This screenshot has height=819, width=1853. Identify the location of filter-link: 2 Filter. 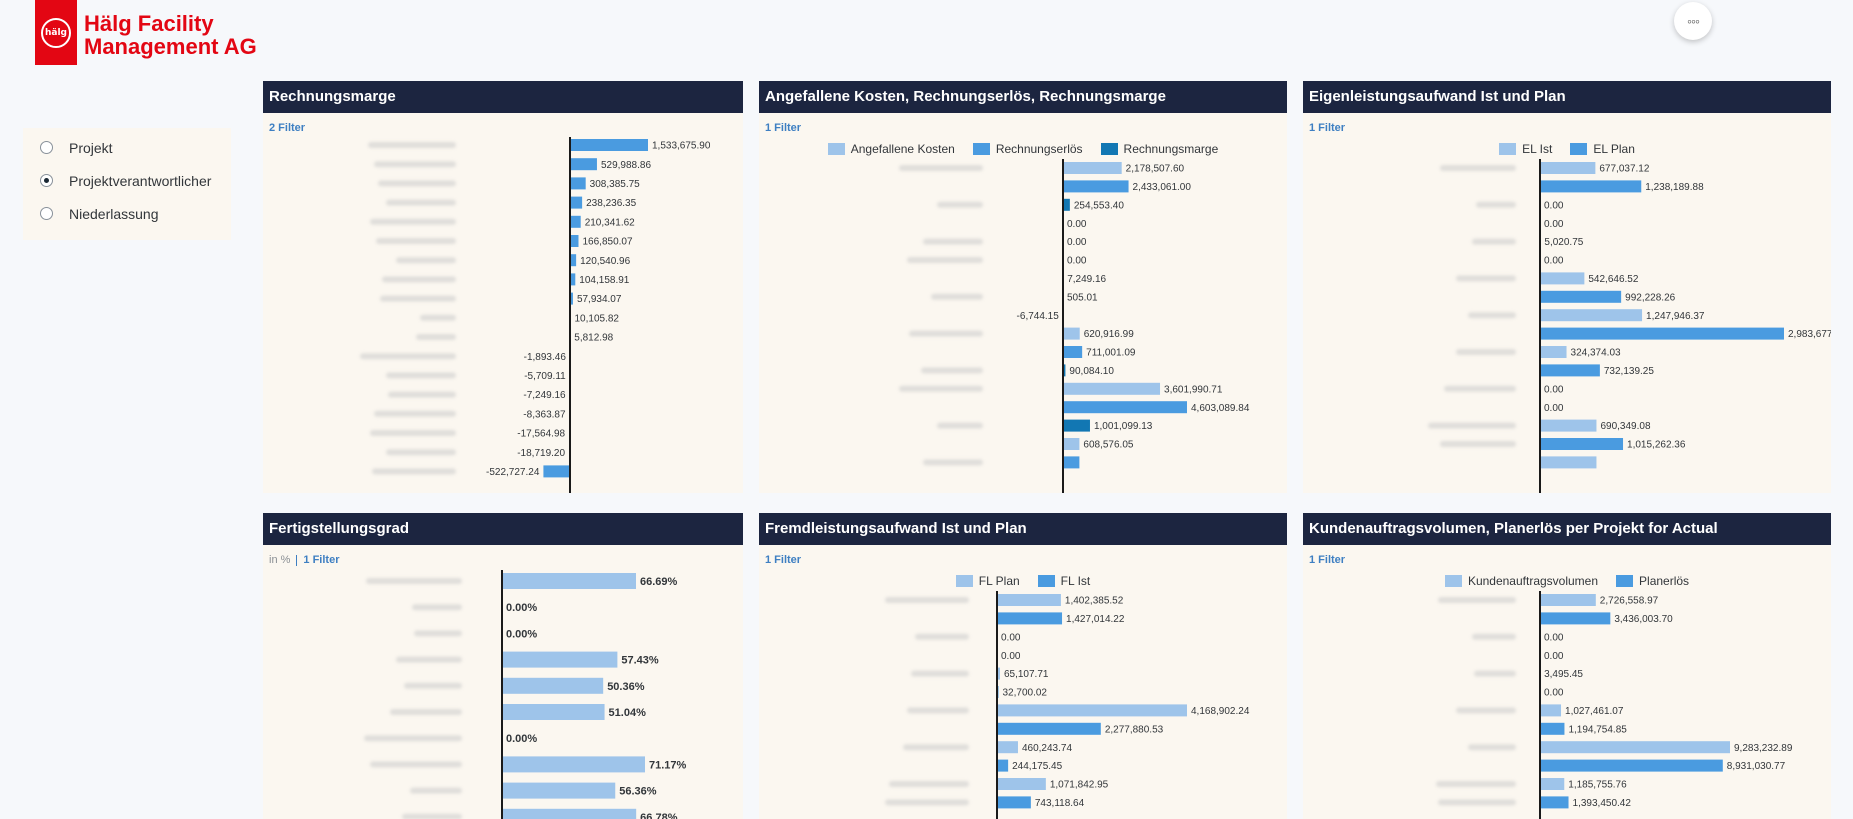
(287, 128).